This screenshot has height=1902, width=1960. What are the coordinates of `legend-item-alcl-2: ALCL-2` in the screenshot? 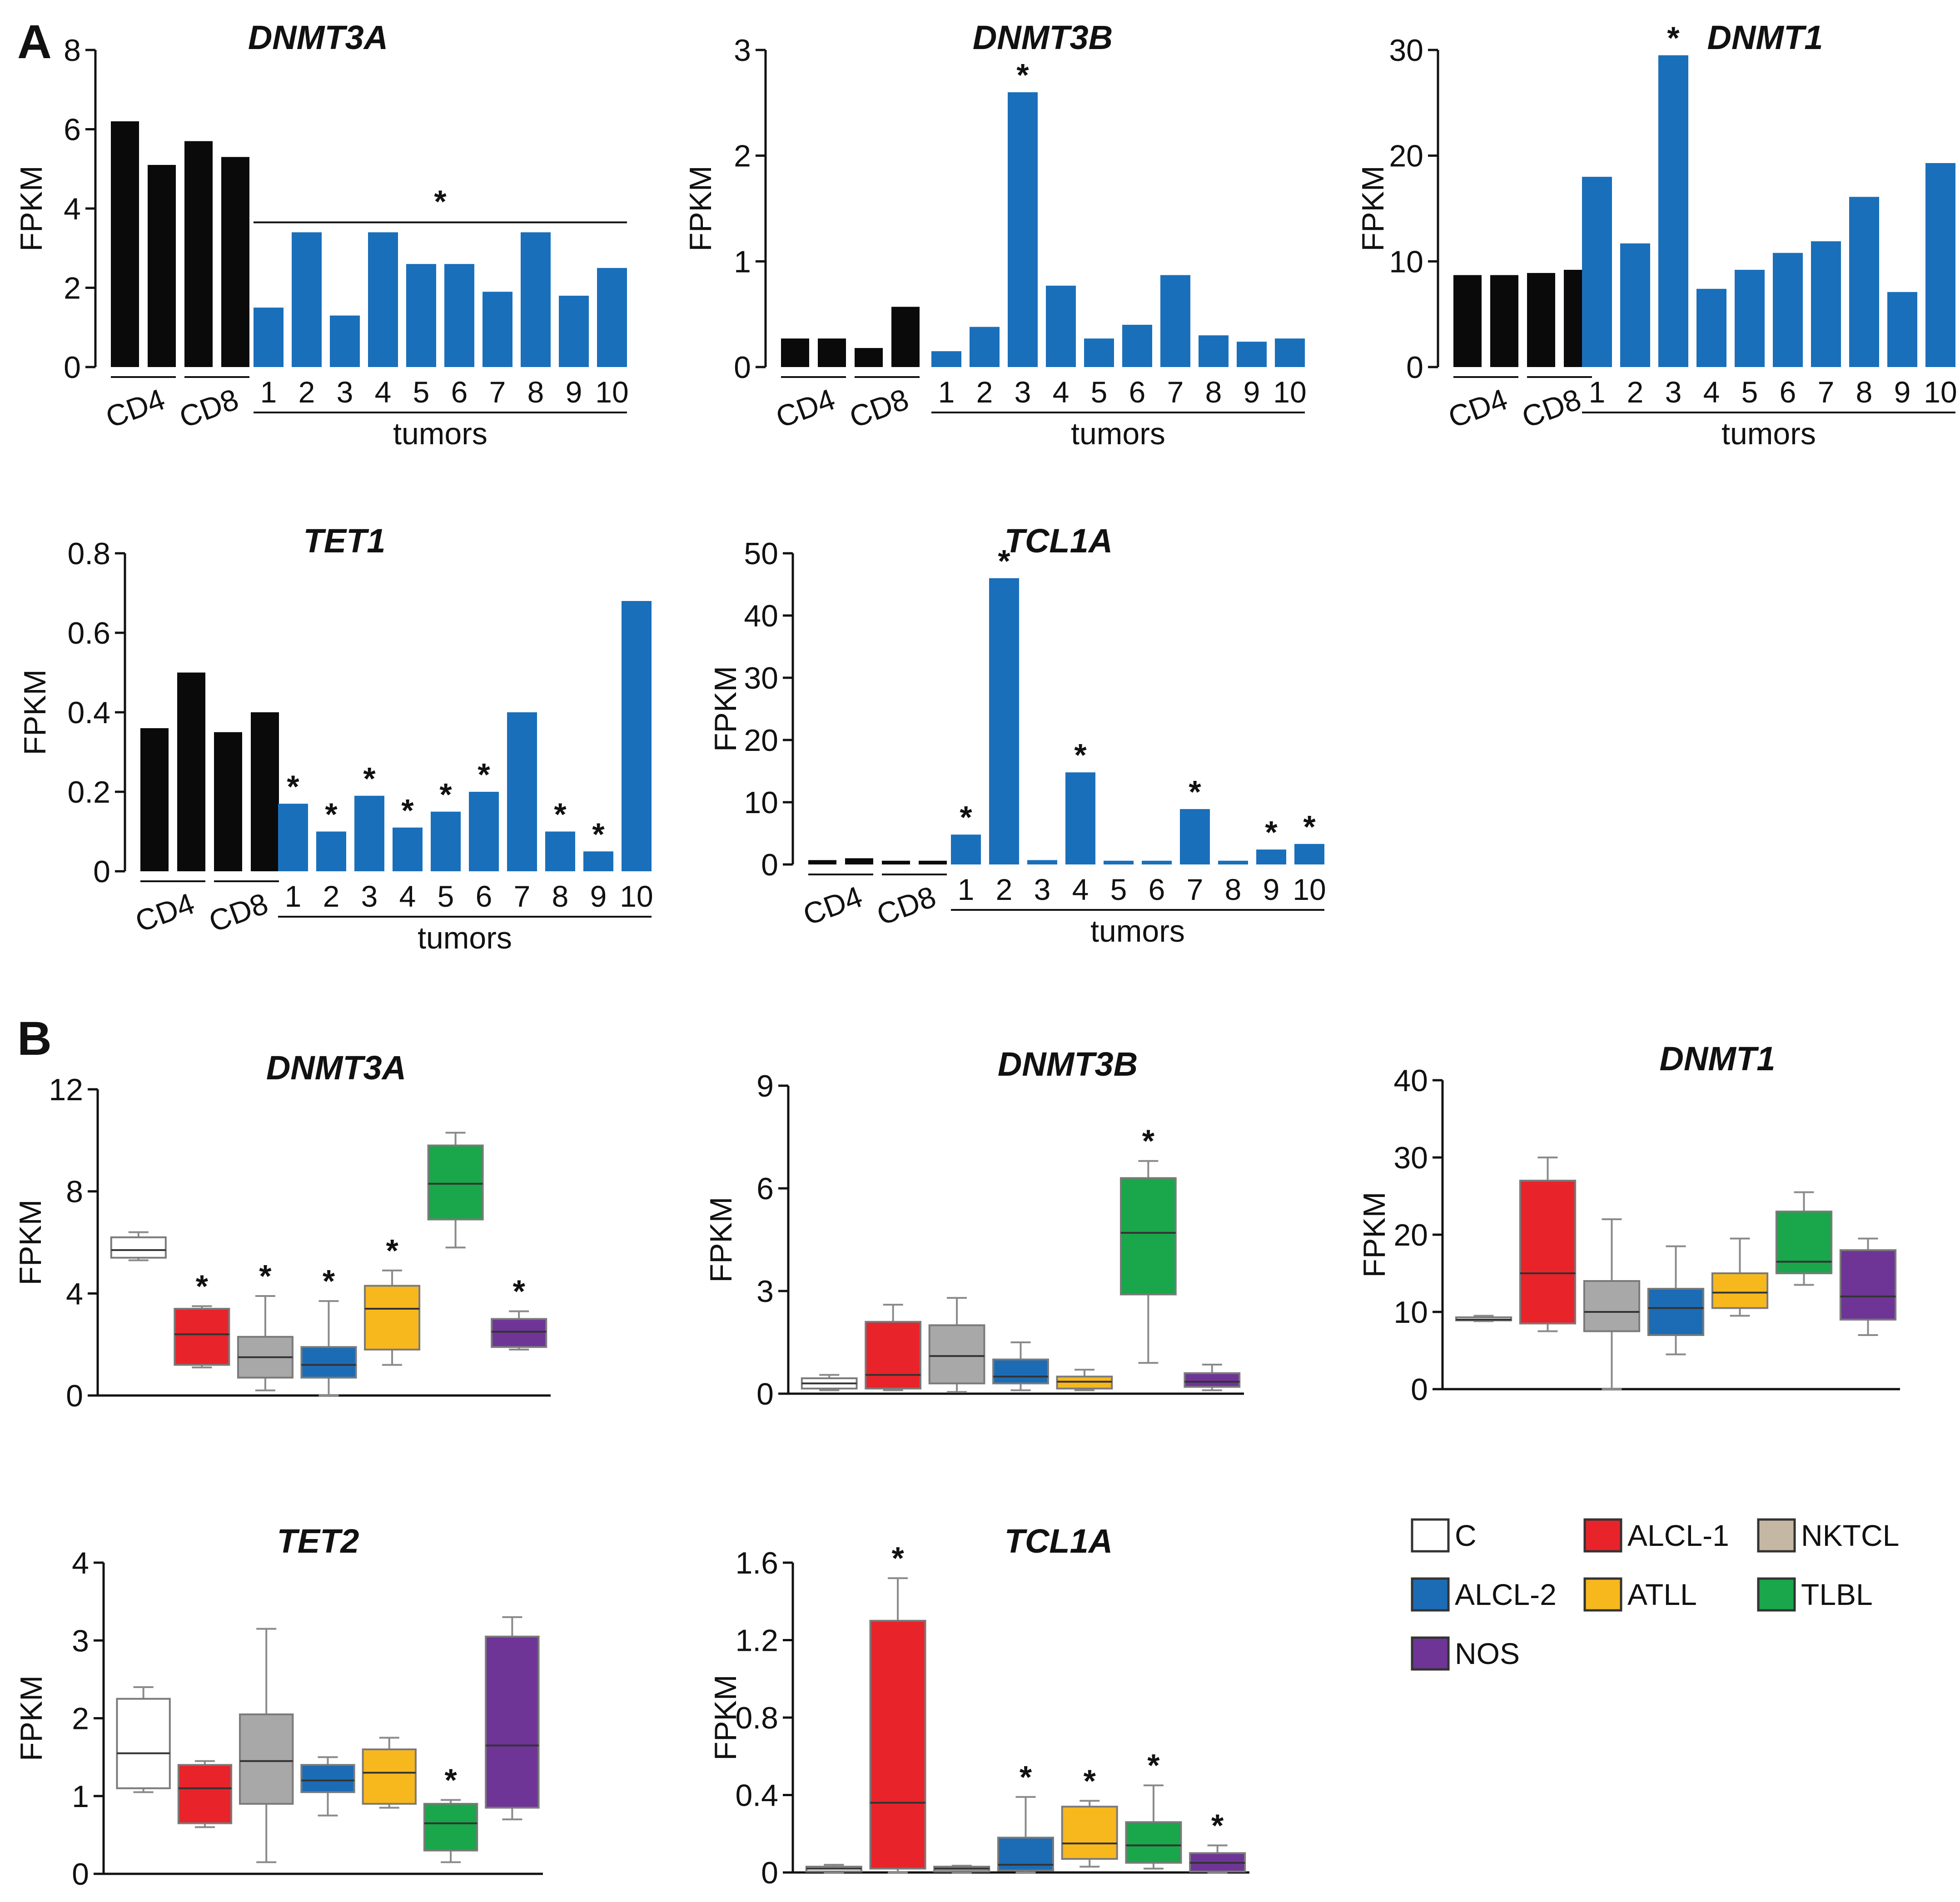 It's located at (1484, 1594).